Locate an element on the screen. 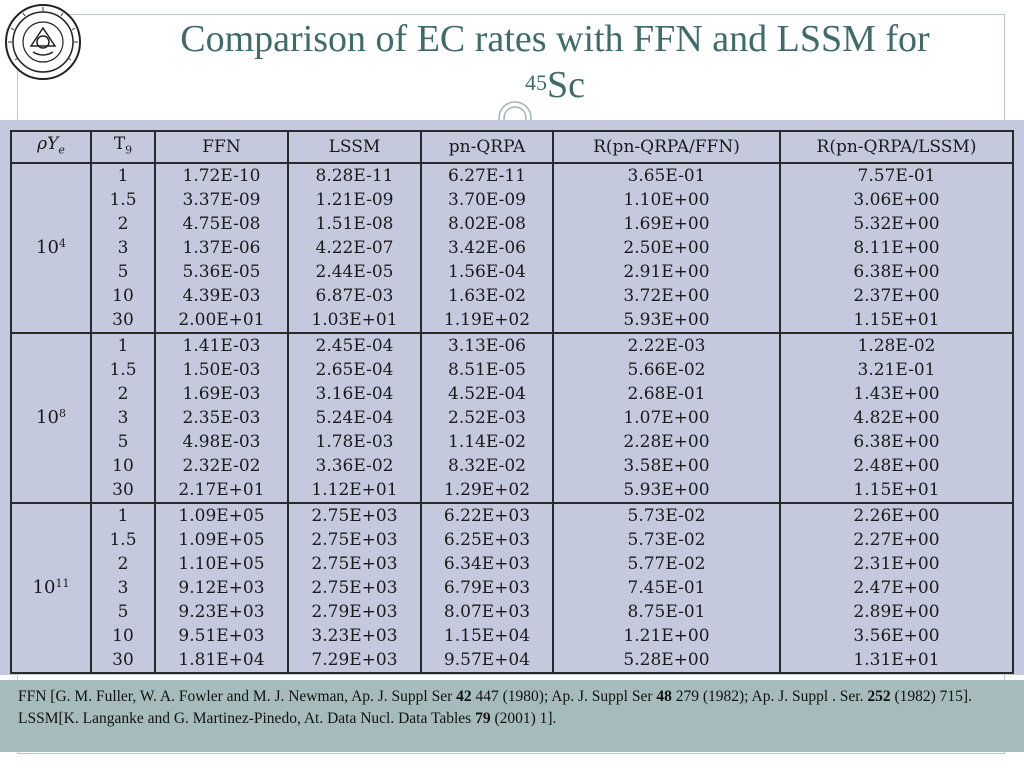  cell-ratio-lssm: 1.31E+01 is located at coordinates (896, 661).